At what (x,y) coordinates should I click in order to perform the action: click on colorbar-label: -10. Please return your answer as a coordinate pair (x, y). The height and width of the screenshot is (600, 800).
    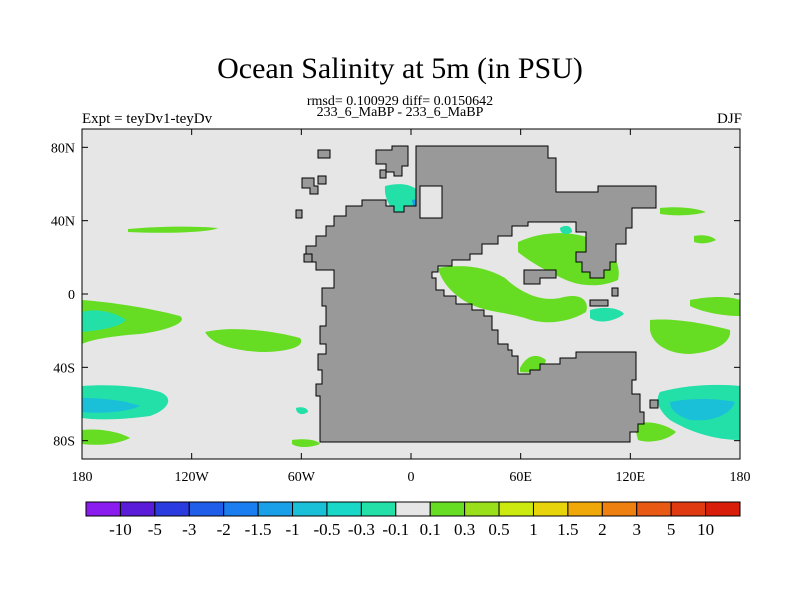
    Looking at the image, I should click on (120, 529).